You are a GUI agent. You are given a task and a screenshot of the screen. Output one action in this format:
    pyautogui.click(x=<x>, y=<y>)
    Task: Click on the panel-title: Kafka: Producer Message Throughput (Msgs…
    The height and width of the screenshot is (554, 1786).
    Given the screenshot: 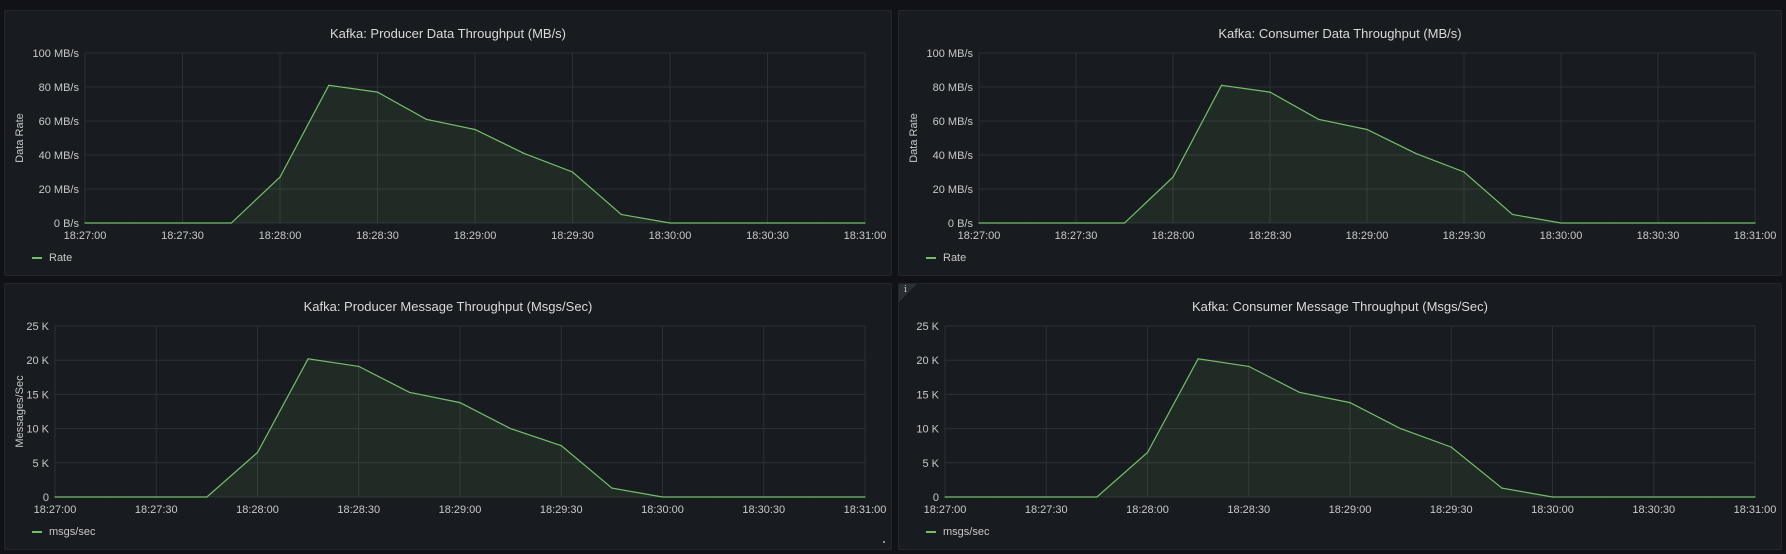 What is the action you would take?
    pyautogui.click(x=448, y=306)
    